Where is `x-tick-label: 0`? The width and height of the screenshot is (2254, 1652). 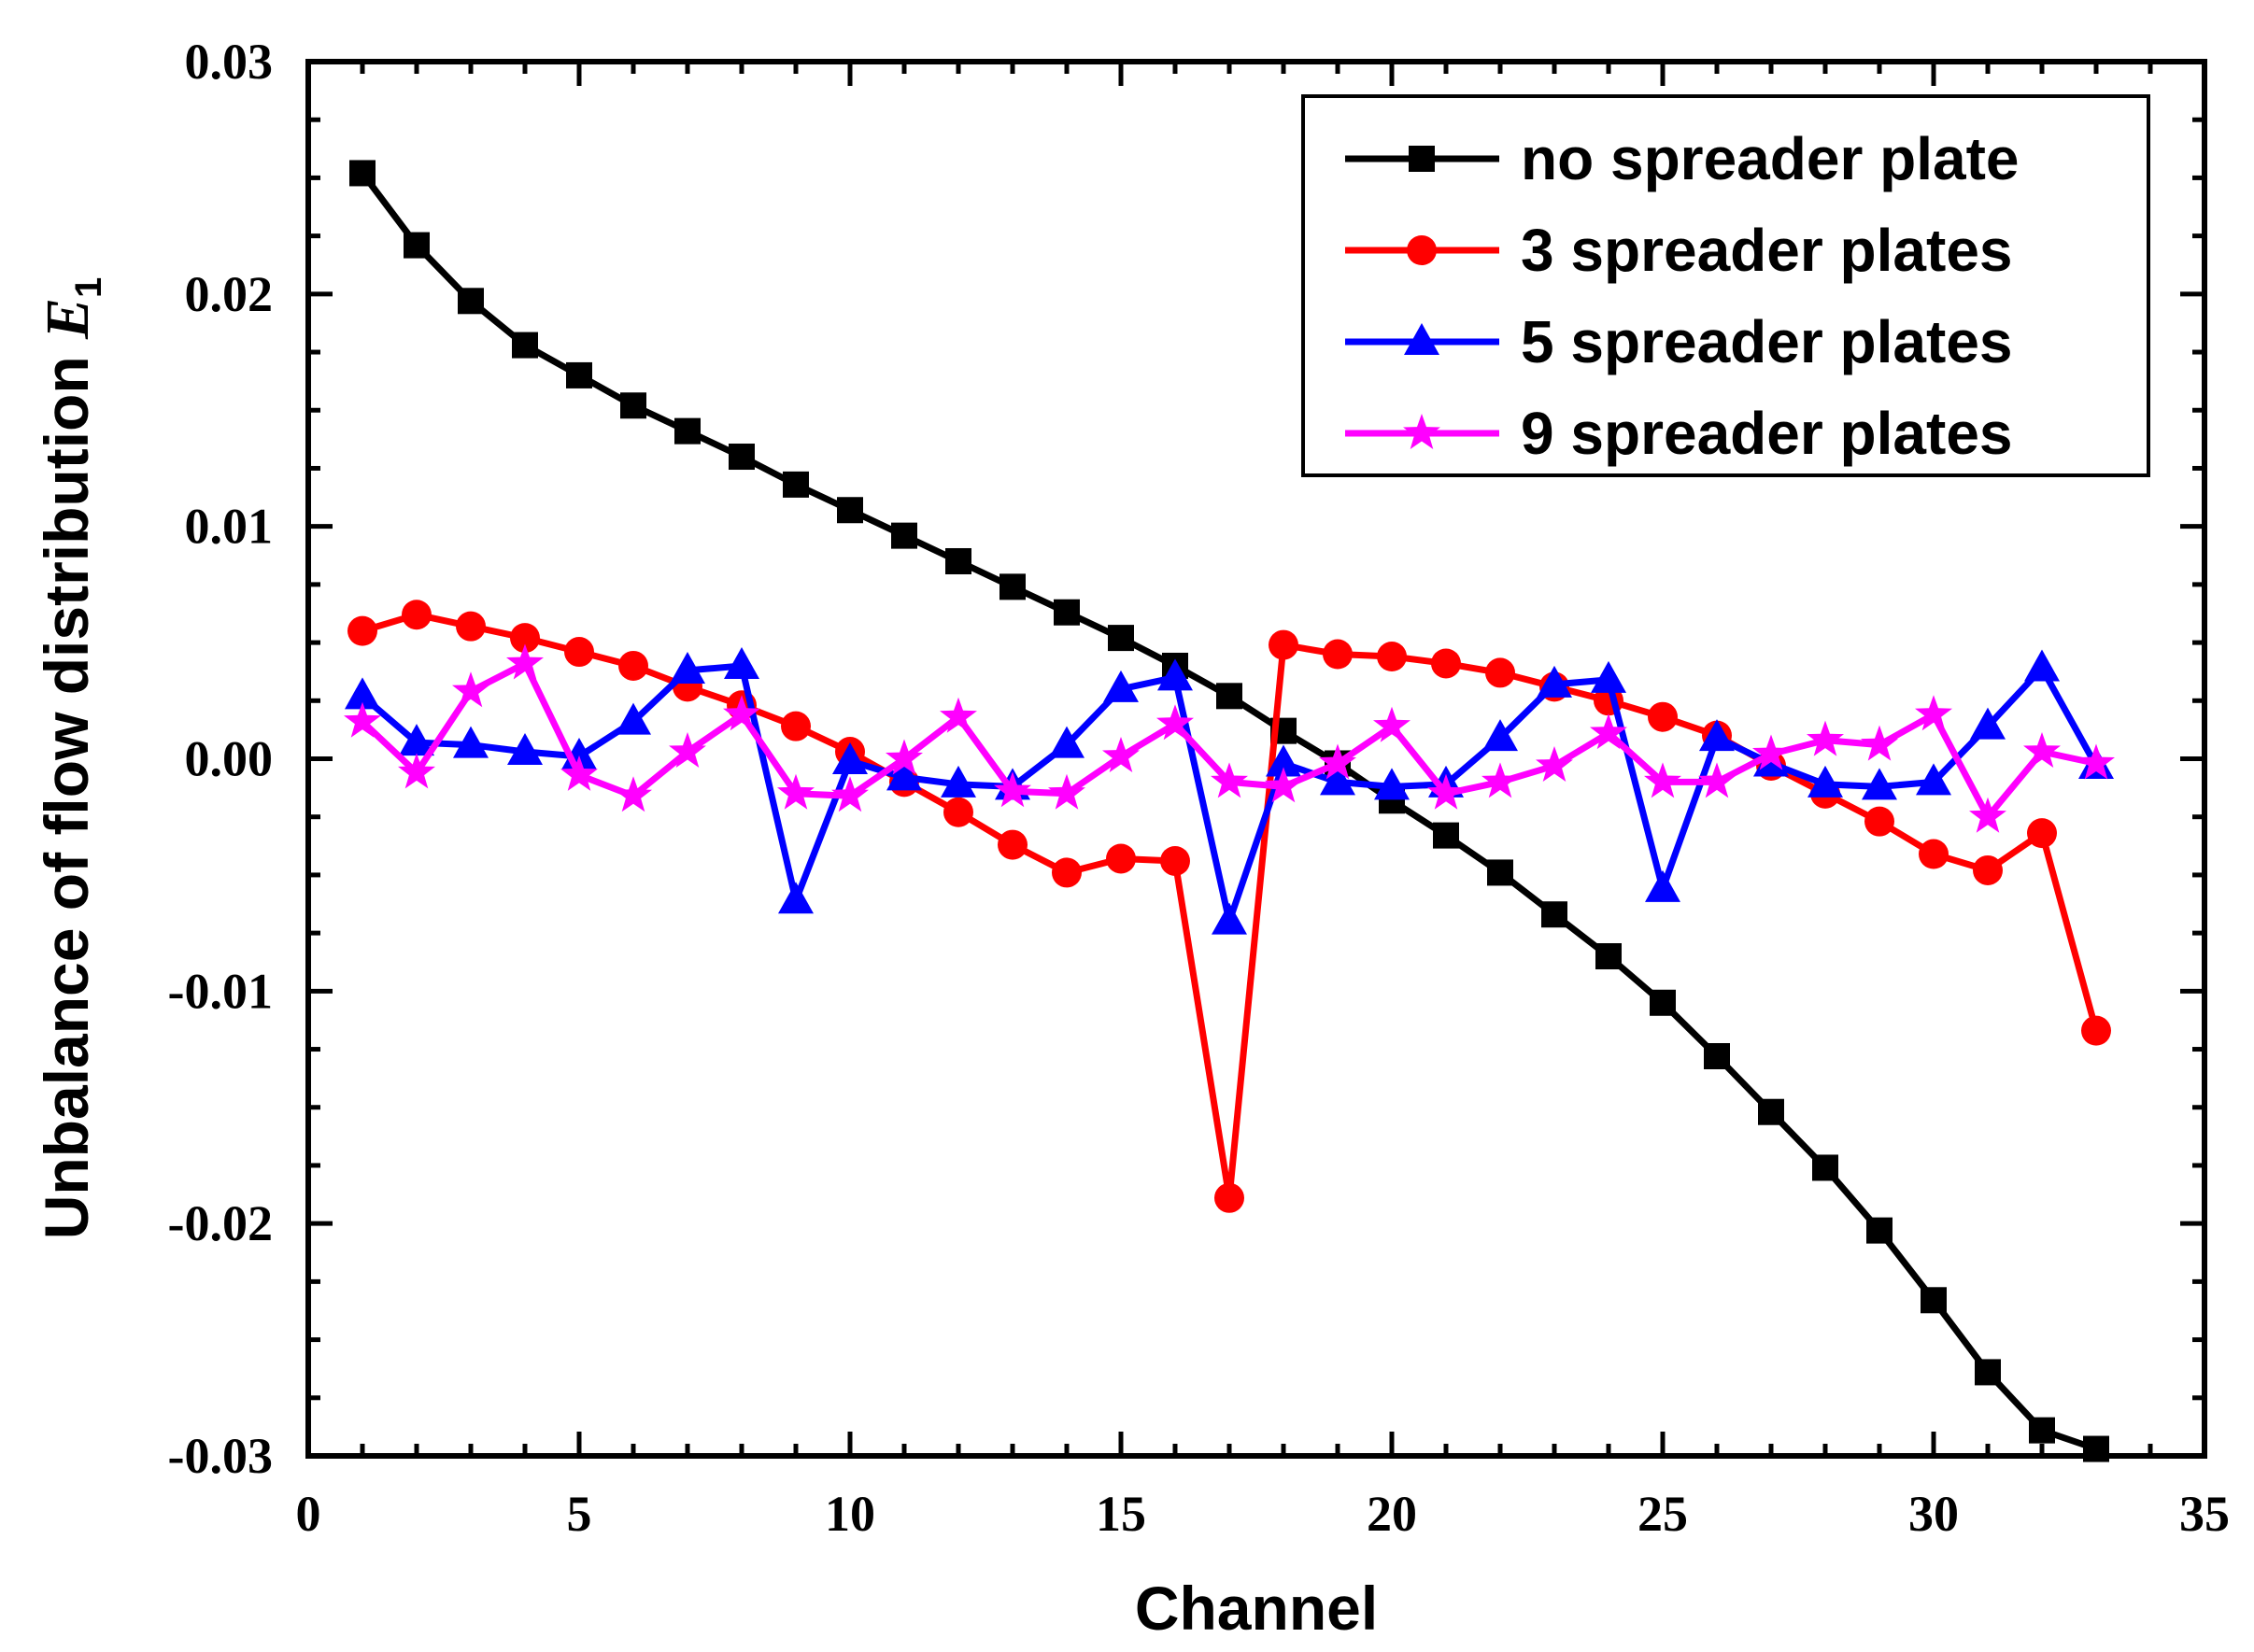
x-tick-label: 0 is located at coordinates (308, 1514).